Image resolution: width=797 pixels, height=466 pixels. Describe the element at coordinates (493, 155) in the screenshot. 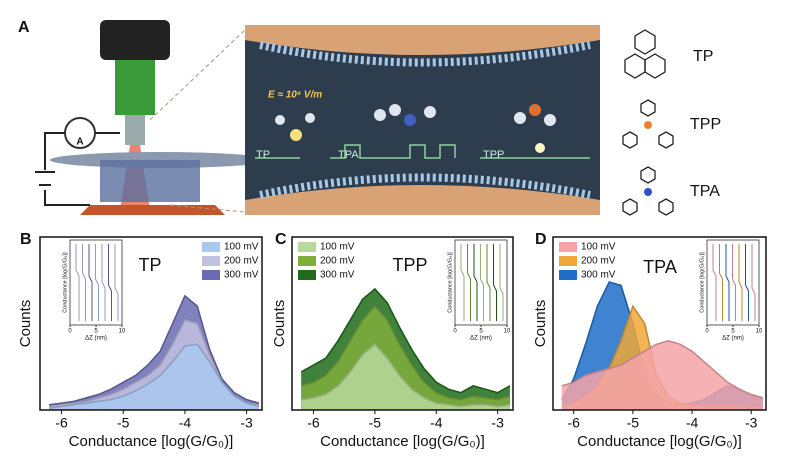

I see `junction-label: TPP` at that location.